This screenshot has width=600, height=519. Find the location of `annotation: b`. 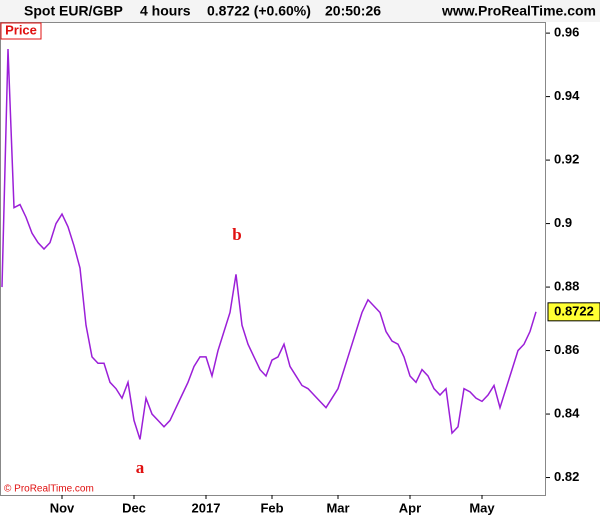

annotation: b is located at coordinates (236, 234).